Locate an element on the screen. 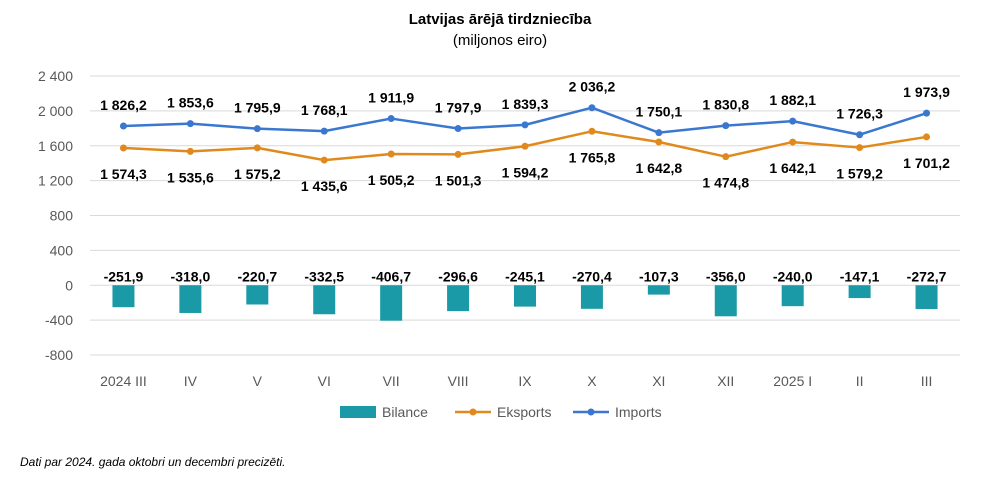 This screenshot has width=1000, height=482. y-tick-label: 0 is located at coordinates (69, 285).